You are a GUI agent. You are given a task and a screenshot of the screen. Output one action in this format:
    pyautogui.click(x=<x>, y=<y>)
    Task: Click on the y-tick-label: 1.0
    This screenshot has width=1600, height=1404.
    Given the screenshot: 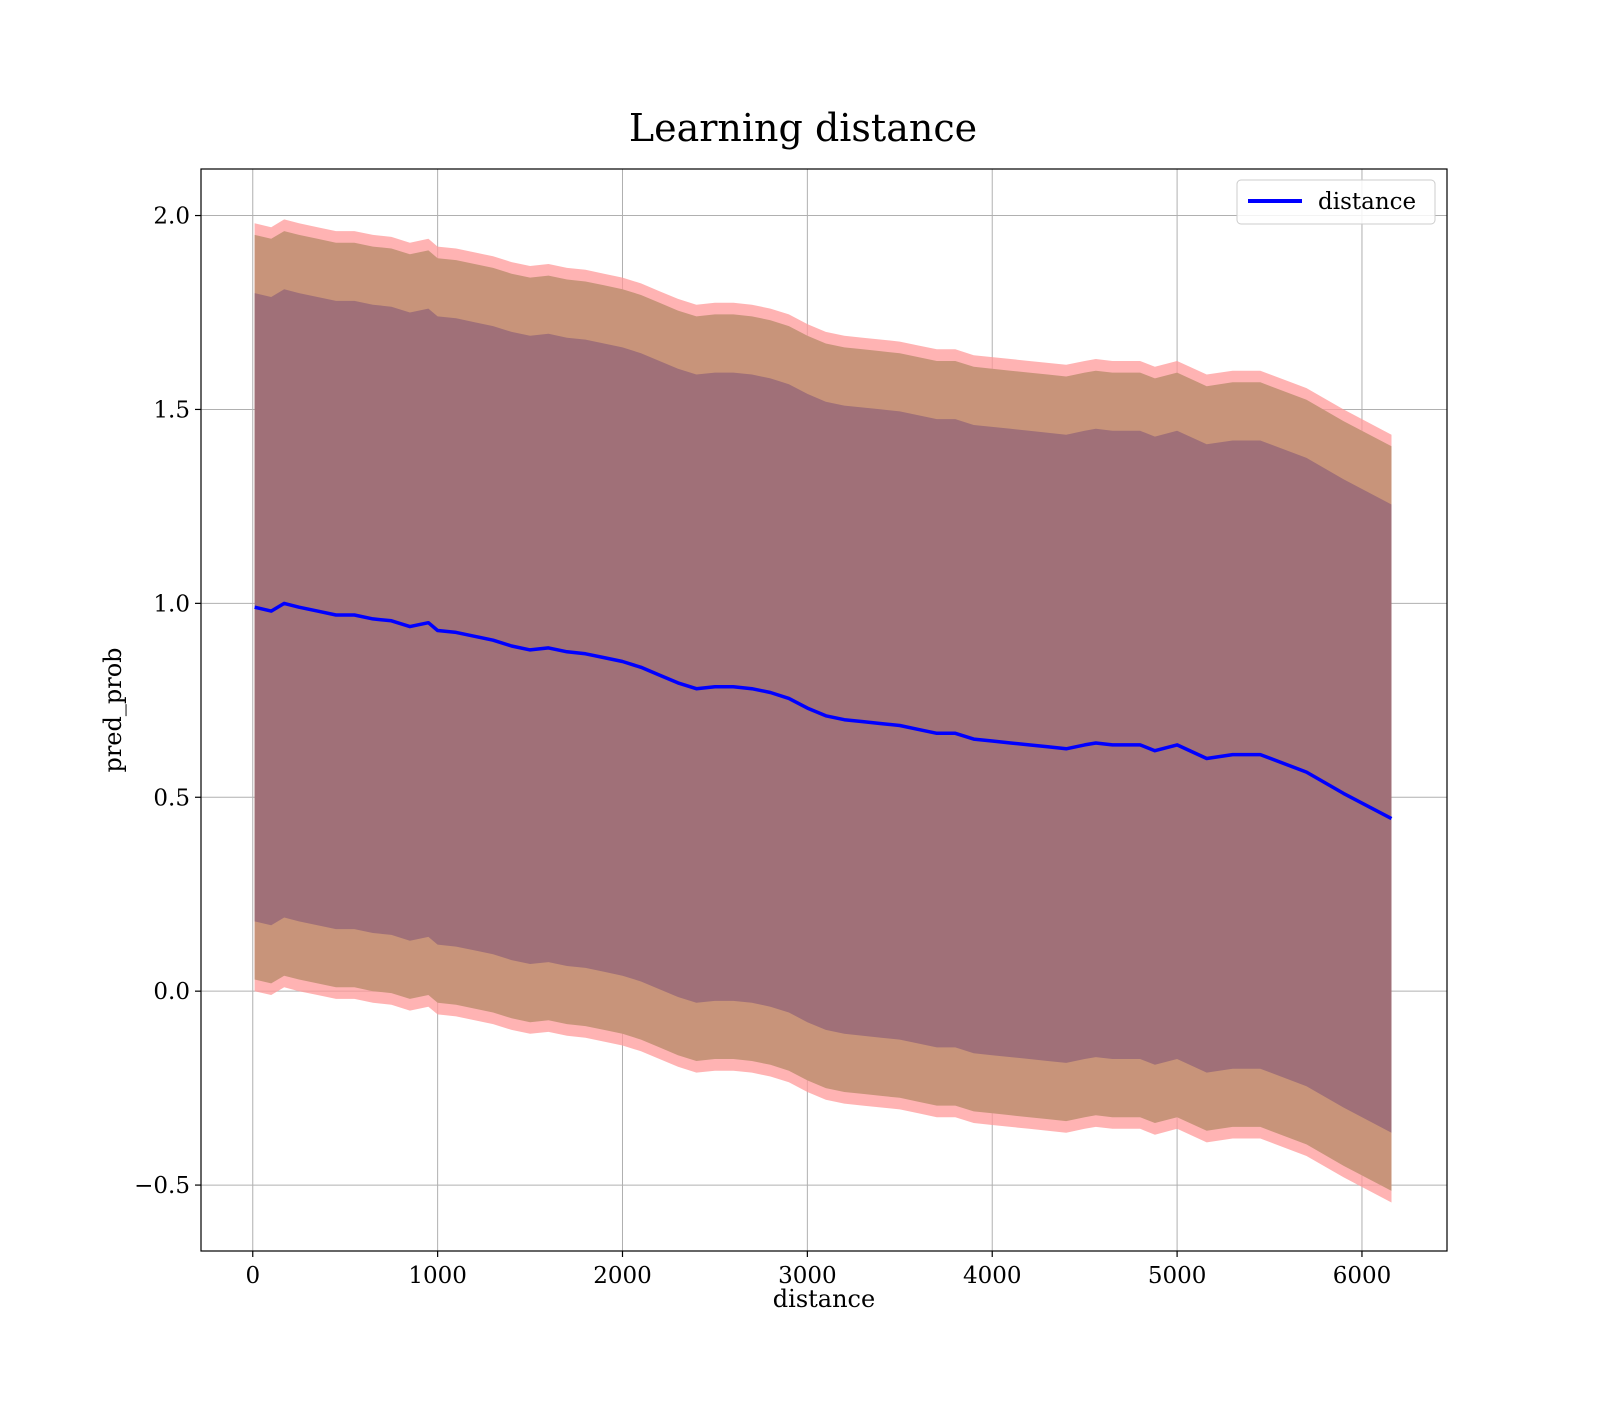 What is the action you would take?
    pyautogui.click(x=171, y=604)
    